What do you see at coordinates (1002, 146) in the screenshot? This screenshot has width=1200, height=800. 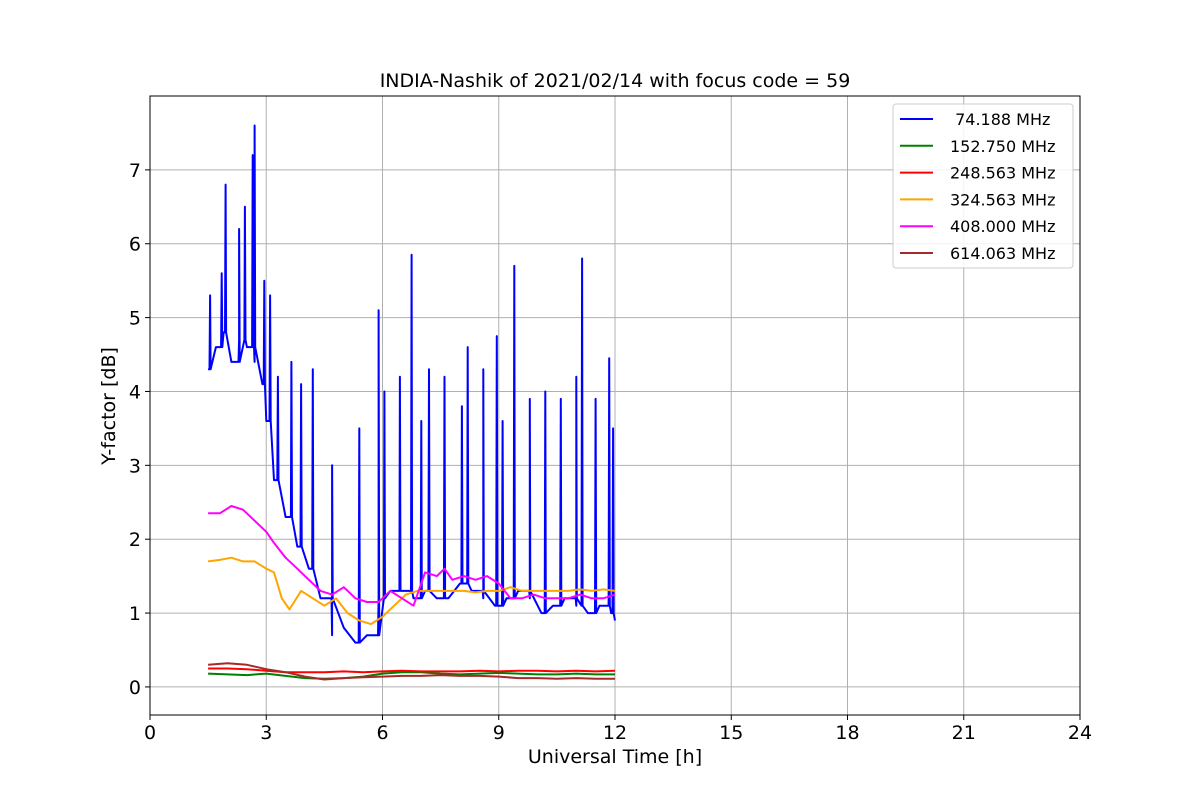 I see `legend-label: 152.750 MHz` at bounding box center [1002, 146].